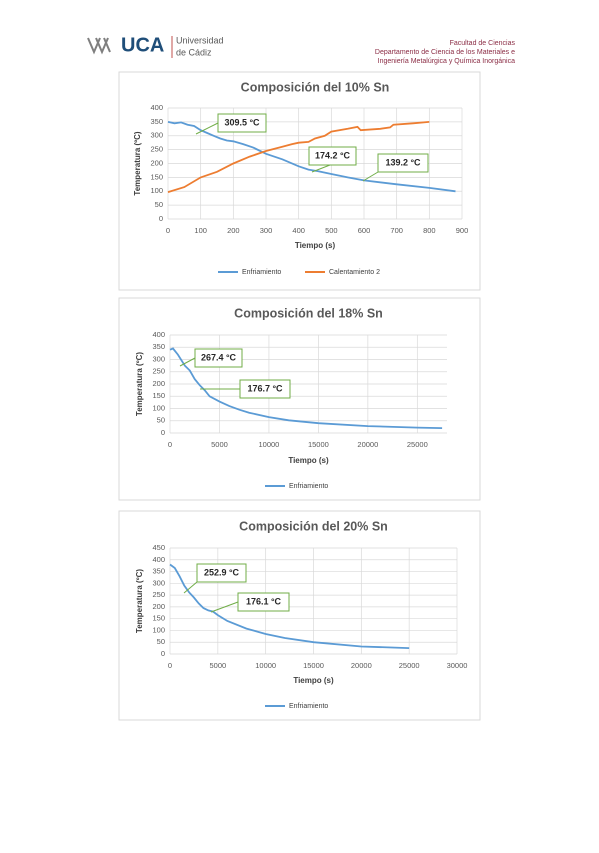  I want to click on legend-label: Calentamiento 2, so click(354, 272).